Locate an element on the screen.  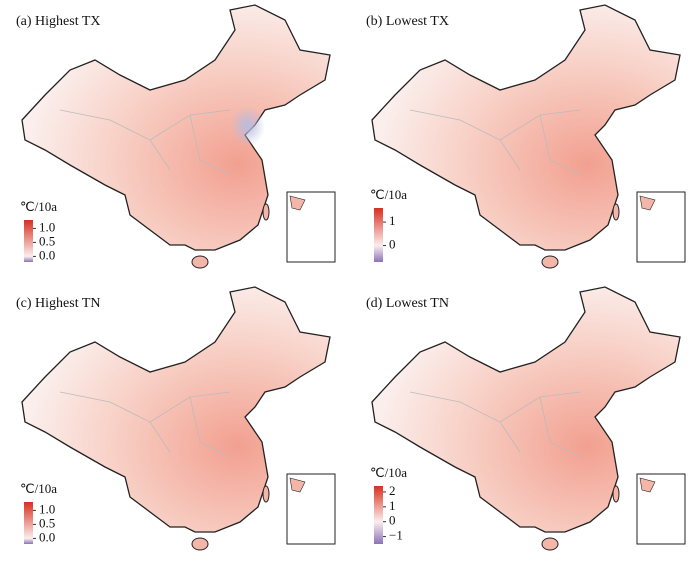
colorbar-tick-label: 2 is located at coordinates (392, 490).